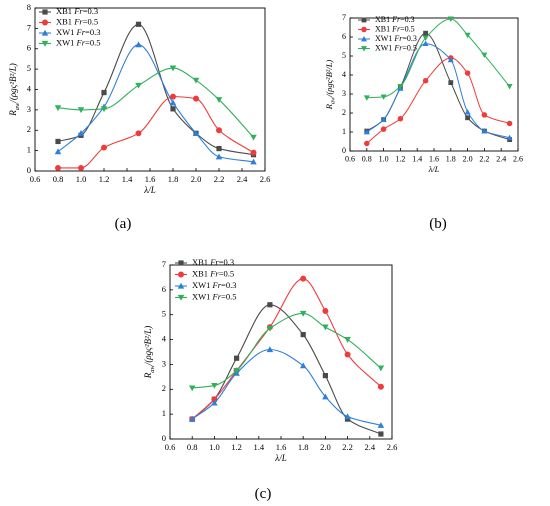  I want to click on y-tick-label-b-6: 6, so click(344, 36).